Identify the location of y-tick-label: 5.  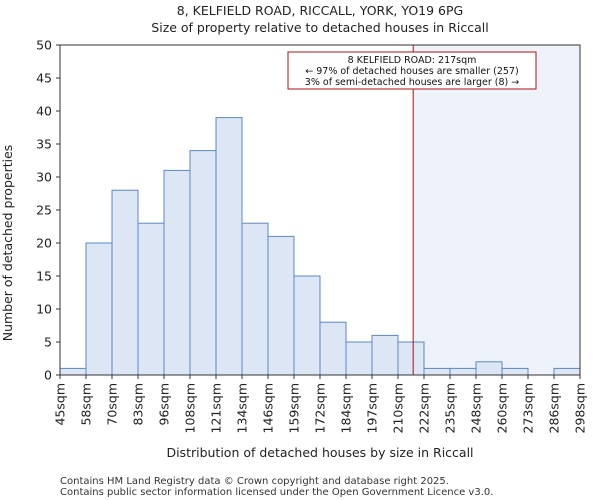
(48, 342).